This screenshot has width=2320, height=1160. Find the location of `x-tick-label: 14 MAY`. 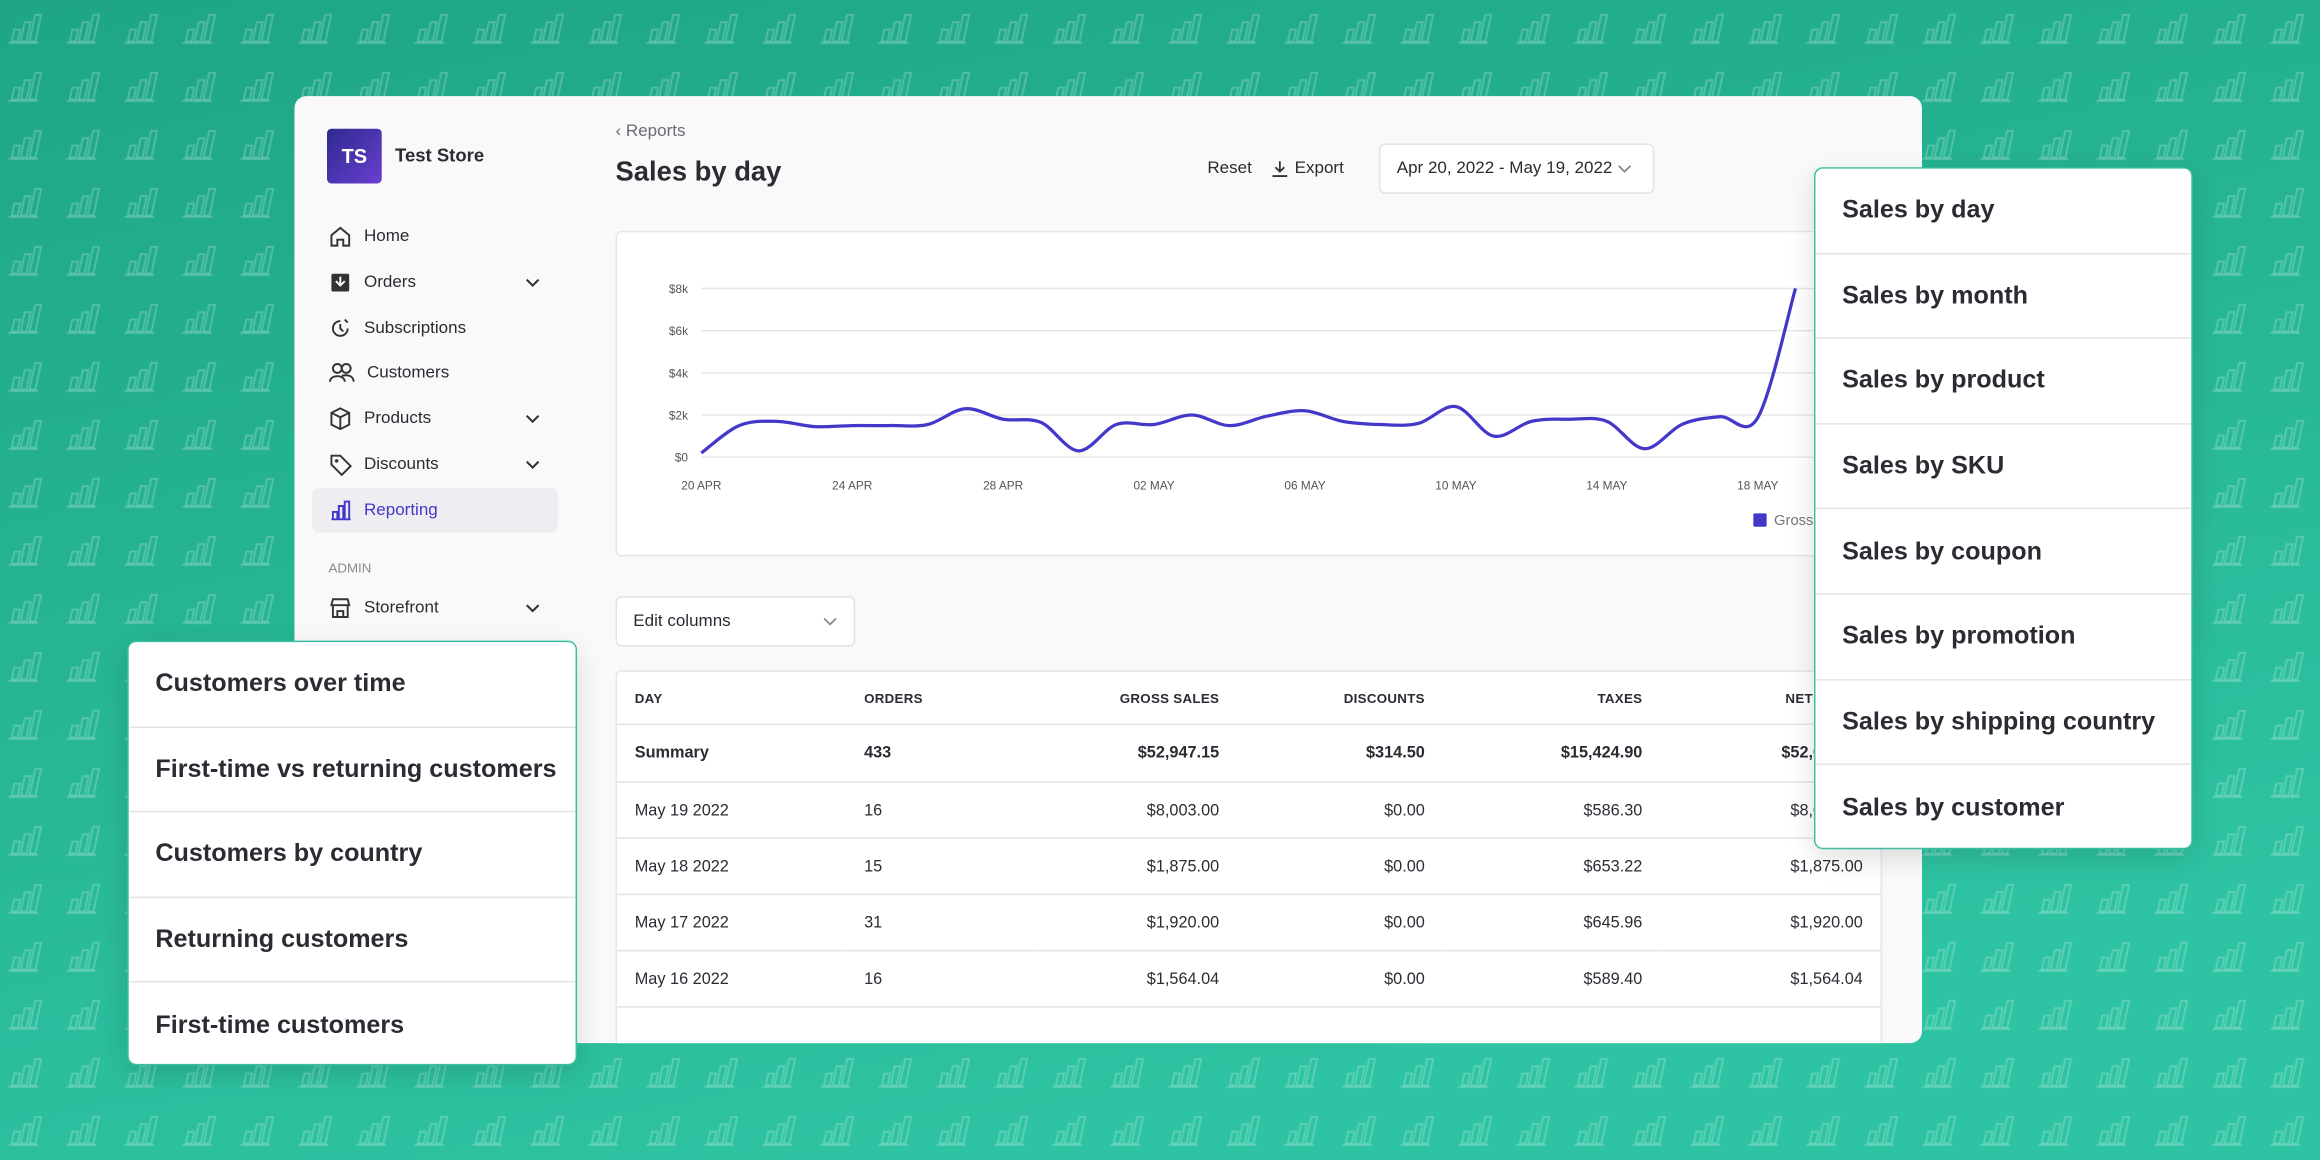

x-tick-label: 14 MAY is located at coordinates (1606, 486).